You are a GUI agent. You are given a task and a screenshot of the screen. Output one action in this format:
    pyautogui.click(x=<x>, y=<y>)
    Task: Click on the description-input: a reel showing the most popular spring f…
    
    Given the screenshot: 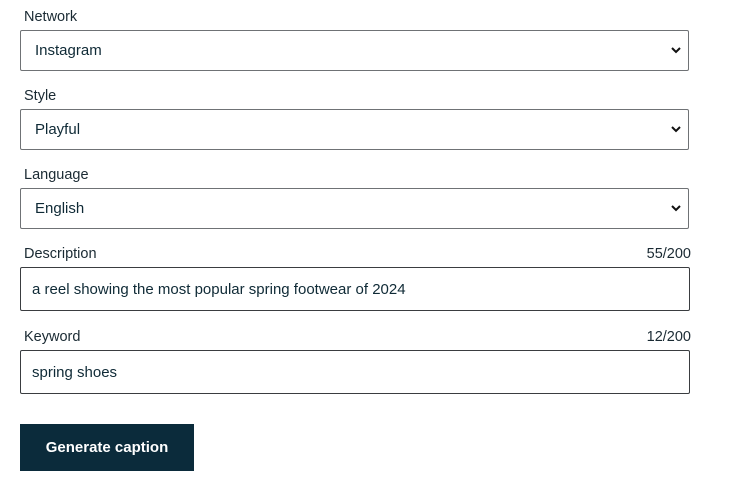 What is the action you would take?
    pyautogui.click(x=355, y=289)
    